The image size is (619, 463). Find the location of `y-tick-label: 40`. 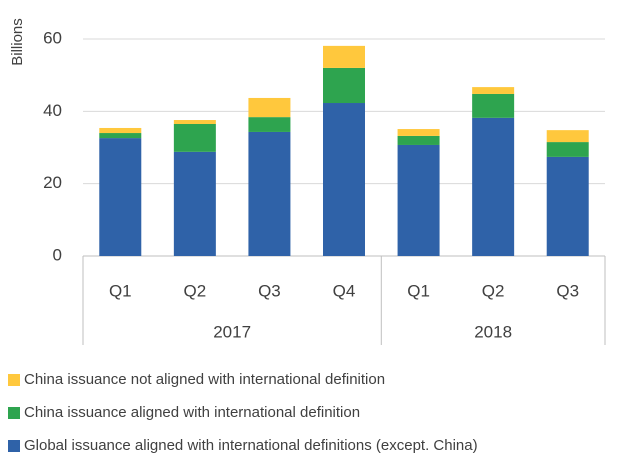

y-tick-label: 40 is located at coordinates (52, 110).